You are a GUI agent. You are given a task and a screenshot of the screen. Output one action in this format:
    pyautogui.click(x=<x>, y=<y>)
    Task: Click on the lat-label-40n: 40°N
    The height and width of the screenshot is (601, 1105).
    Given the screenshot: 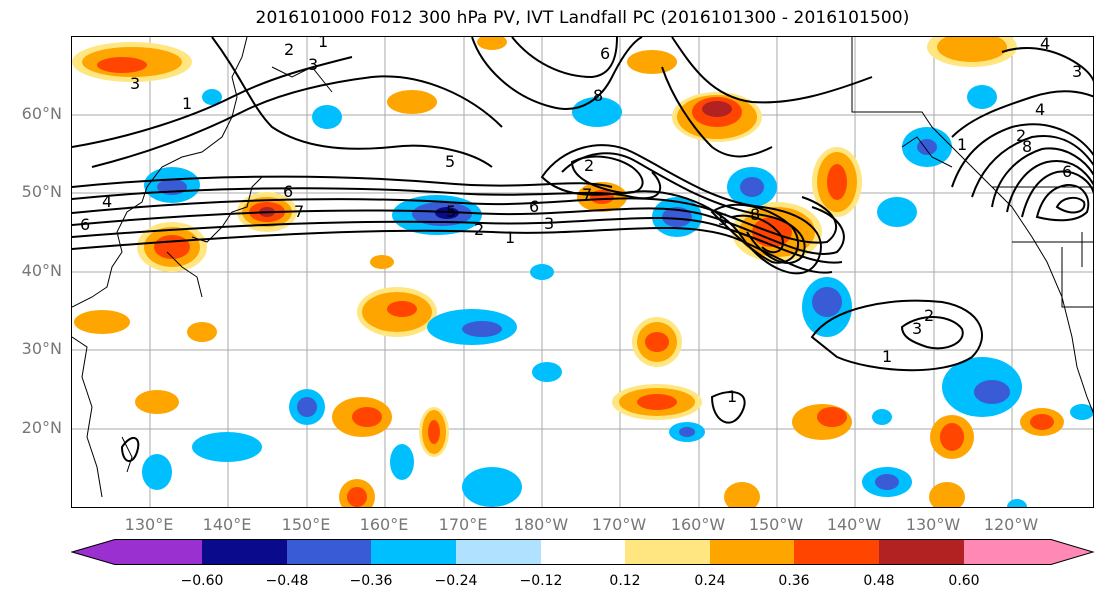 What is the action you would take?
    pyautogui.click(x=41, y=270)
    